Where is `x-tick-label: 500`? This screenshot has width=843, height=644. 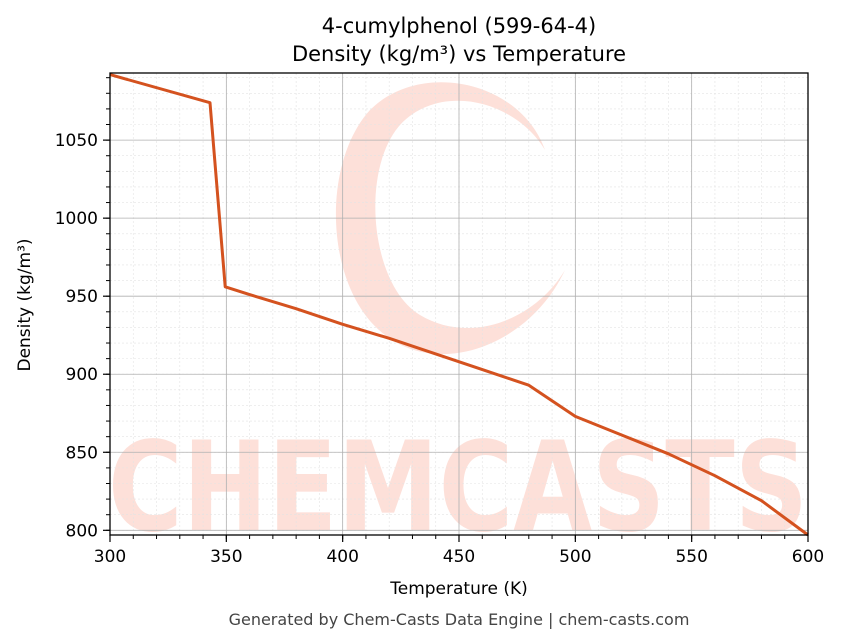 x-tick-label: 500 is located at coordinates (575, 557).